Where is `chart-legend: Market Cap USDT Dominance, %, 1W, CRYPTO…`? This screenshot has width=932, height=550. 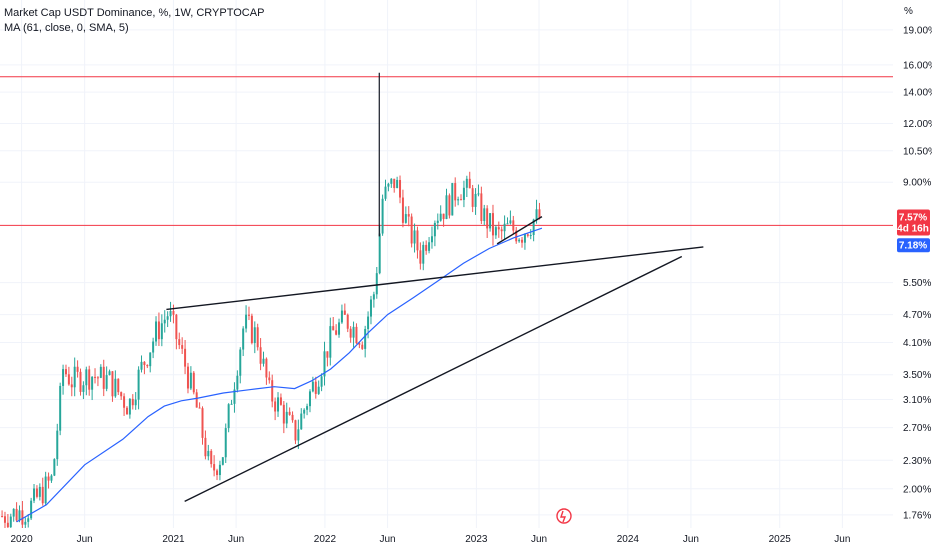 chart-legend: Market Cap USDT Dominance, %, 1W, CRYPTO… is located at coordinates (134, 21).